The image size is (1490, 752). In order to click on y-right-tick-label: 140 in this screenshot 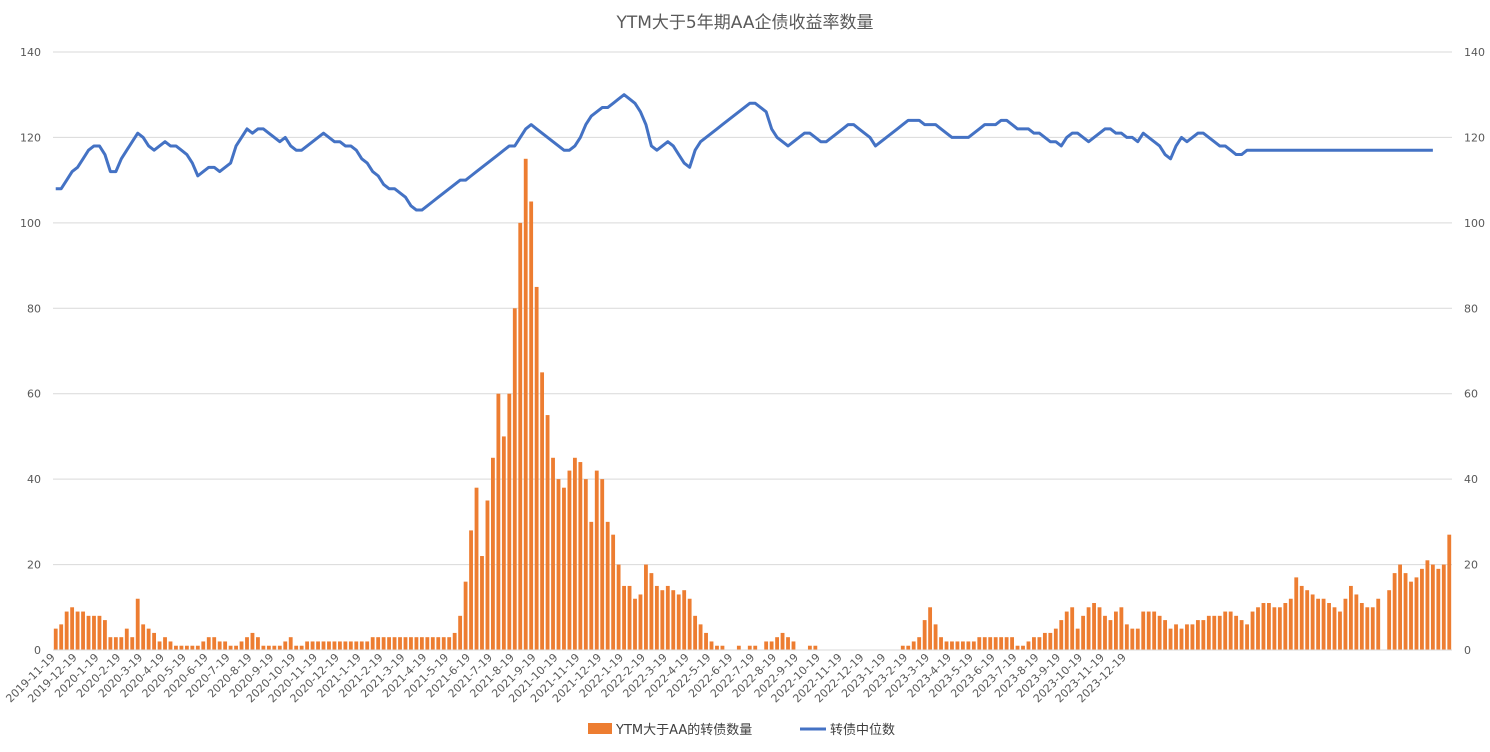, I will do `click(1474, 52)`.